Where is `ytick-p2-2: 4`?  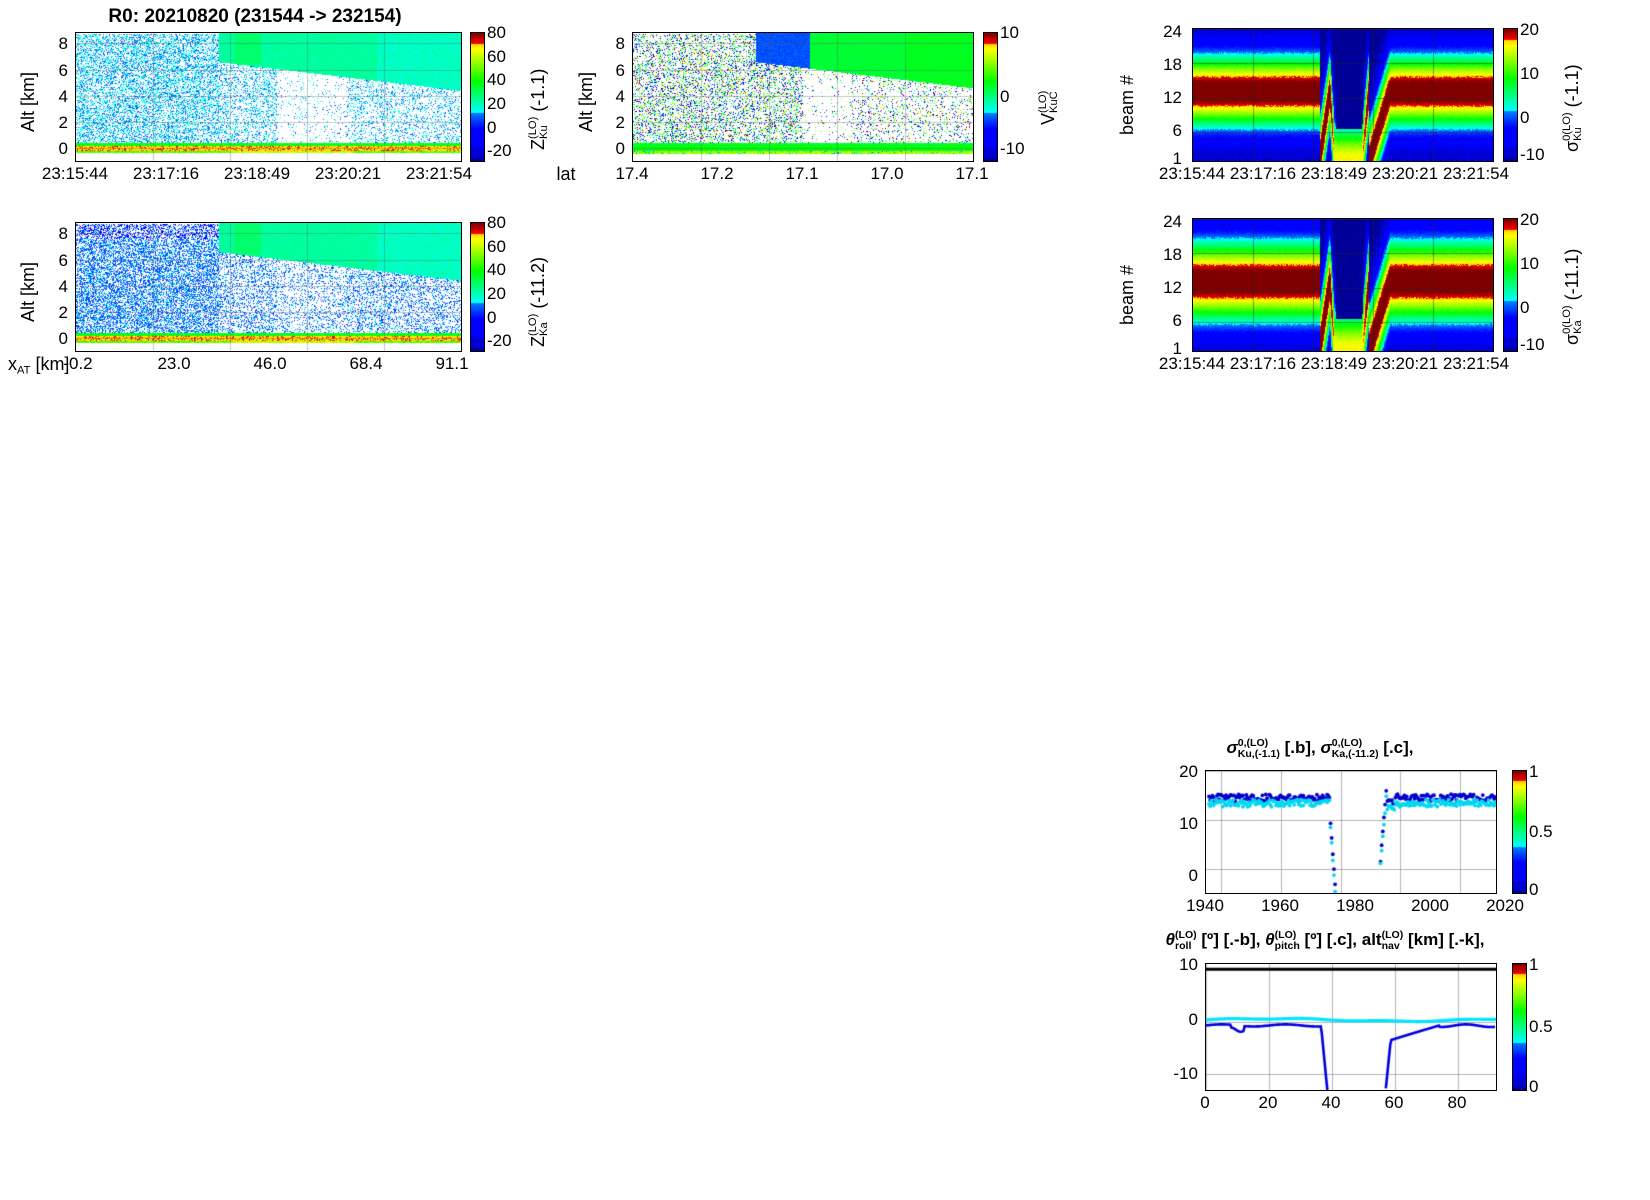
ytick-p2-2: 4 is located at coordinates (620, 96).